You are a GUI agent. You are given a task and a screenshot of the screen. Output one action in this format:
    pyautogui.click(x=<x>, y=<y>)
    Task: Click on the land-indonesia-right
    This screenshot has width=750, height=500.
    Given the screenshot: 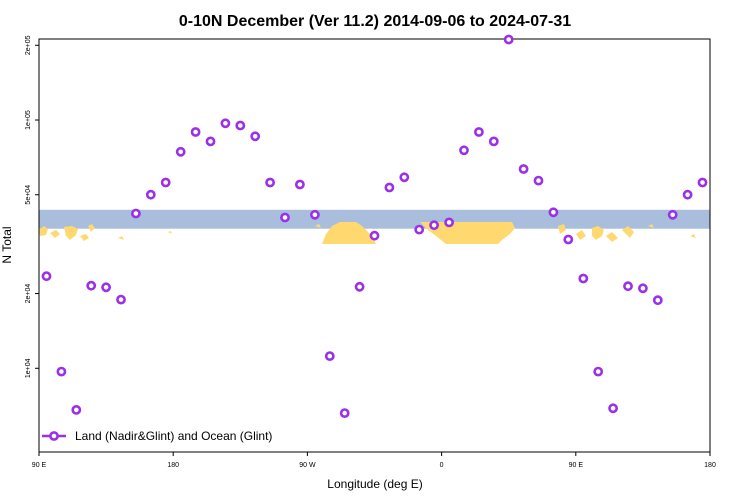 What is the action you would take?
    pyautogui.click(x=627, y=233)
    